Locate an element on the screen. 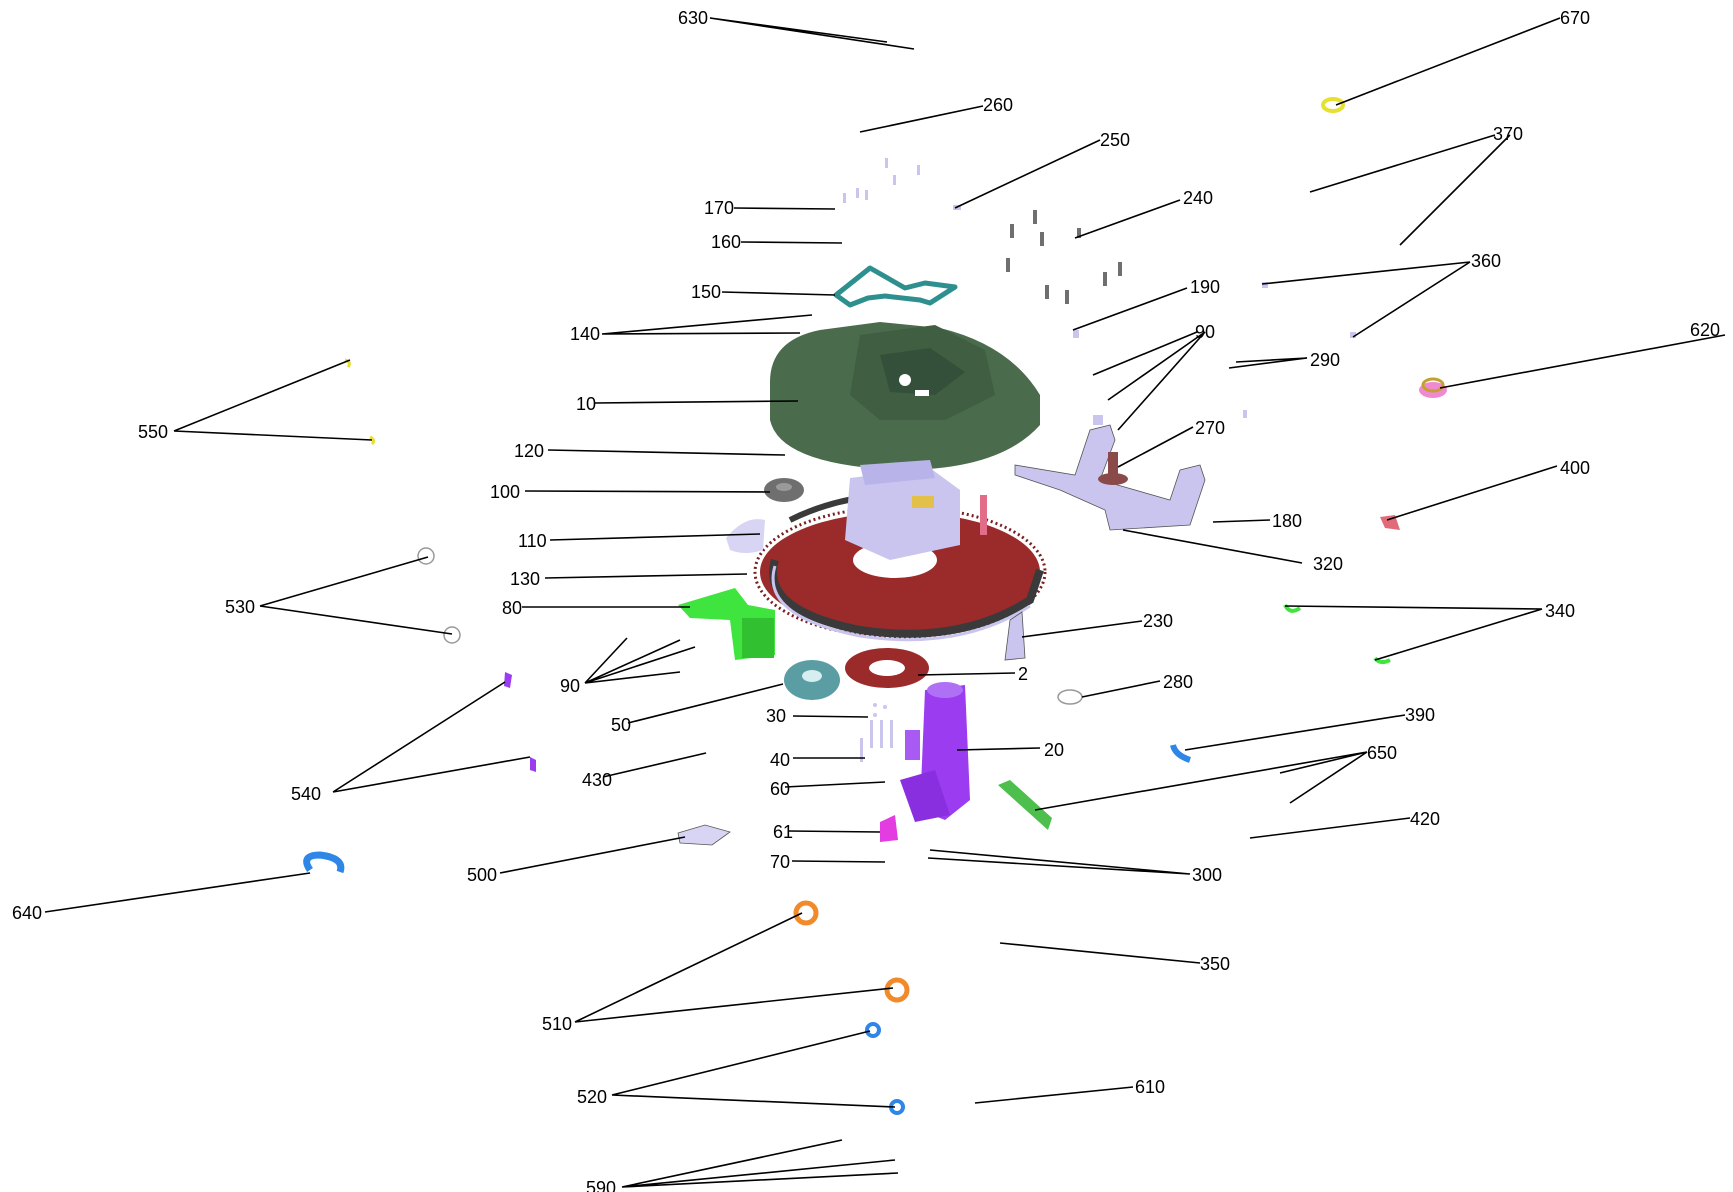  callout-370: 370 is located at coordinates (1508, 134).